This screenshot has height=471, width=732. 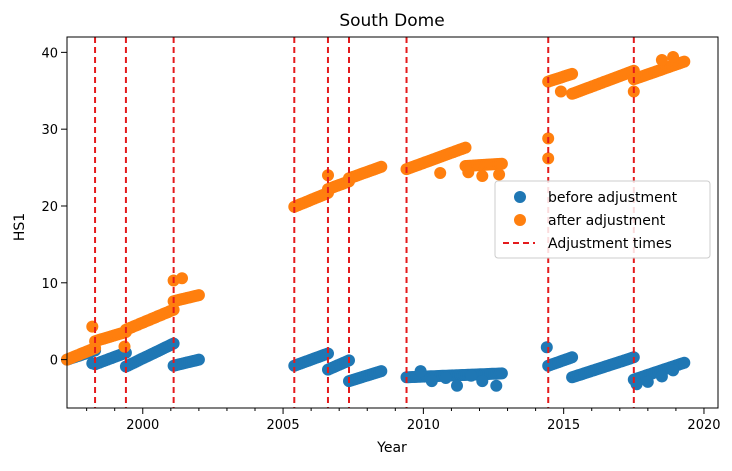 What do you see at coordinates (54, 361) in the screenshot?
I see `y-tick-label: 0` at bounding box center [54, 361].